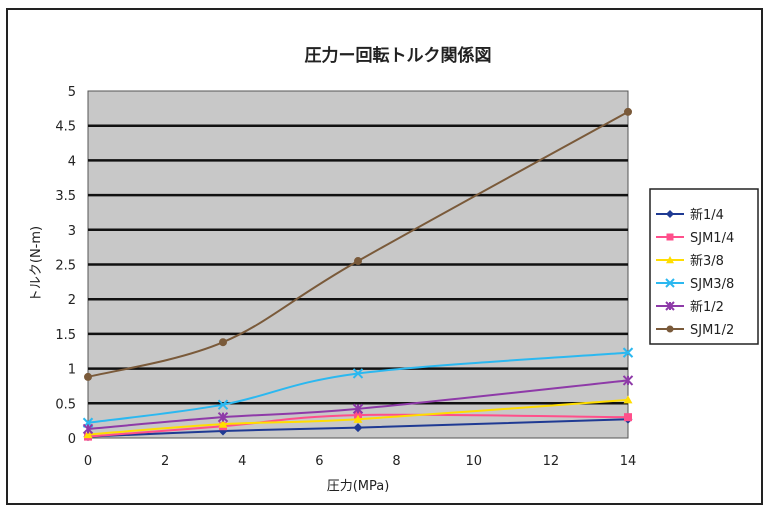 The height and width of the screenshot is (512, 771). What do you see at coordinates (36, 264) in the screenshot?
I see `y-axis-label: トルク(N-m)` at bounding box center [36, 264].